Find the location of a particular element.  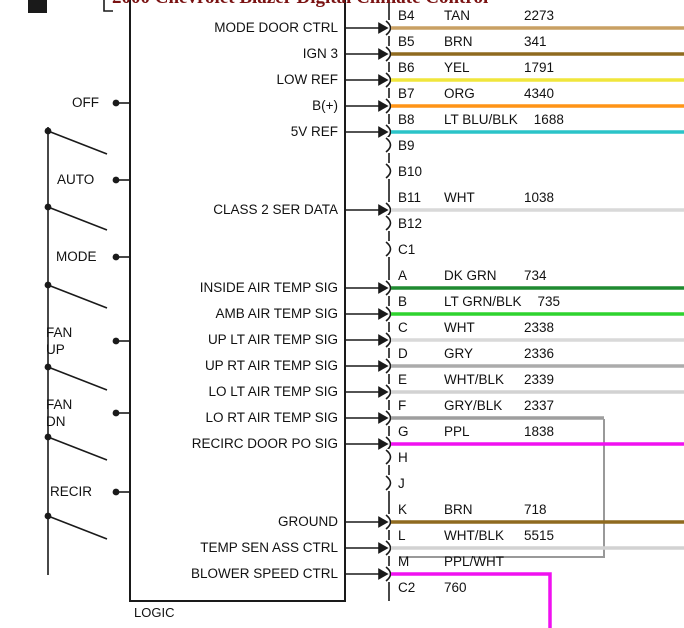

pin-id: B4 is located at coordinates (406, 15).